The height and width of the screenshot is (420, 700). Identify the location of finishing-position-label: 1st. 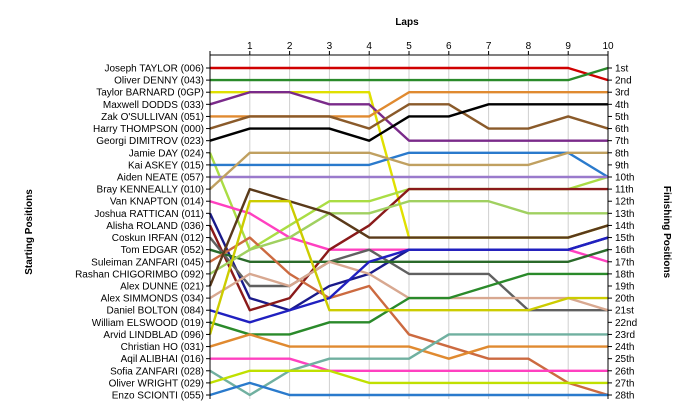
(622, 69).